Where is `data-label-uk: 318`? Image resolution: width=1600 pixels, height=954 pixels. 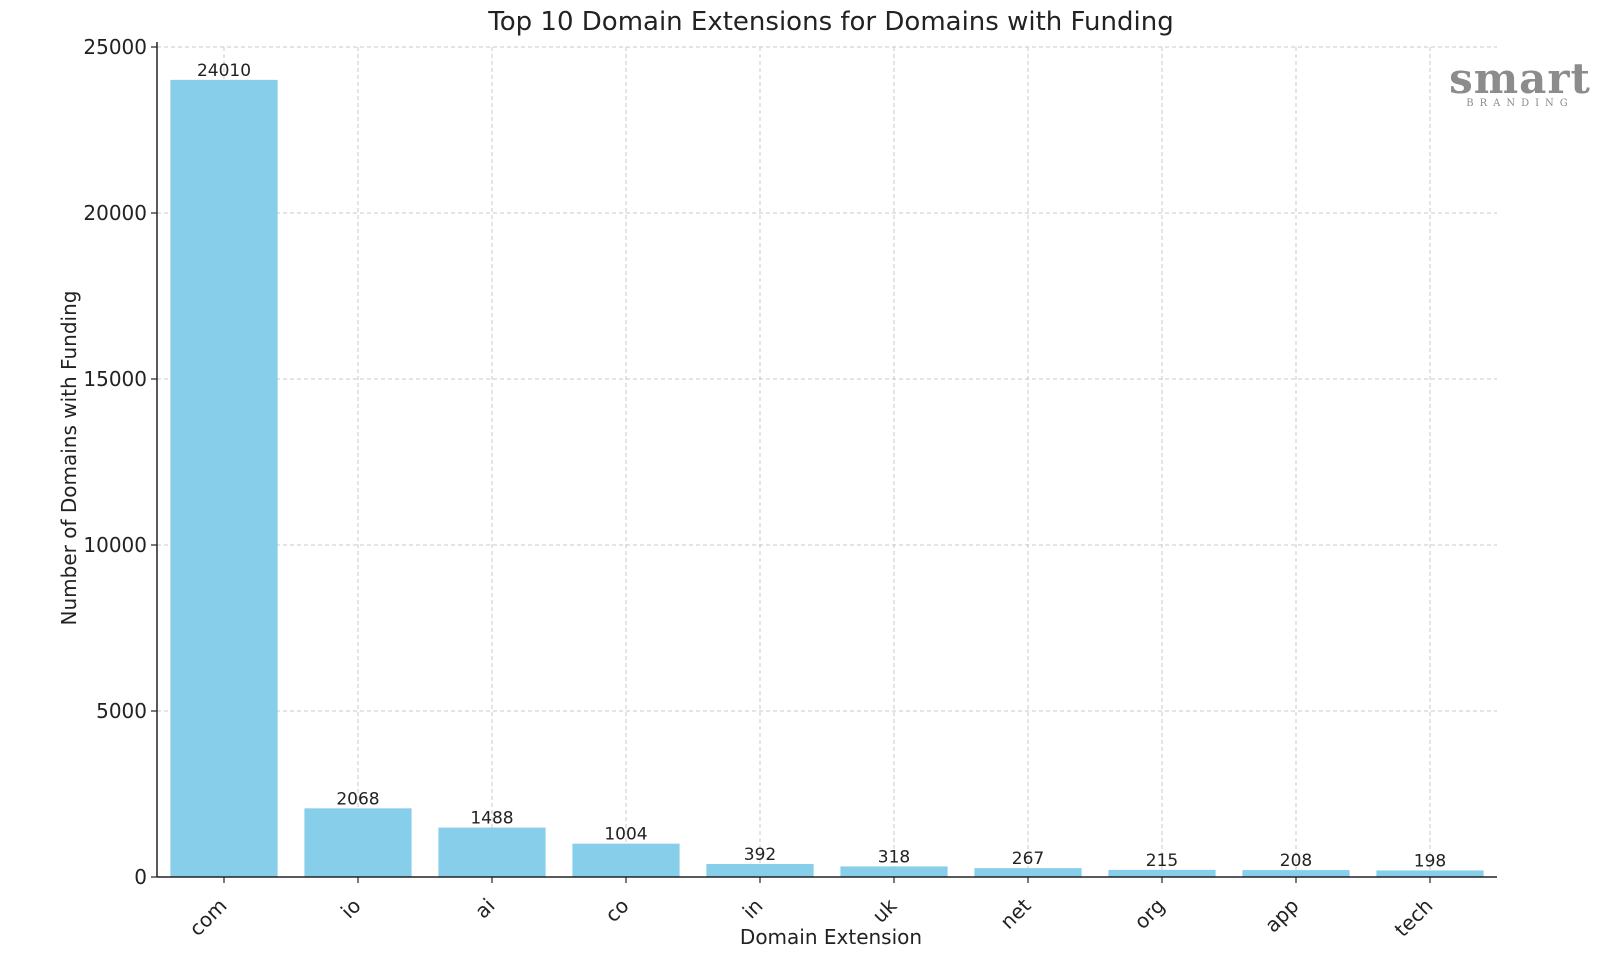 data-label-uk: 318 is located at coordinates (894, 857).